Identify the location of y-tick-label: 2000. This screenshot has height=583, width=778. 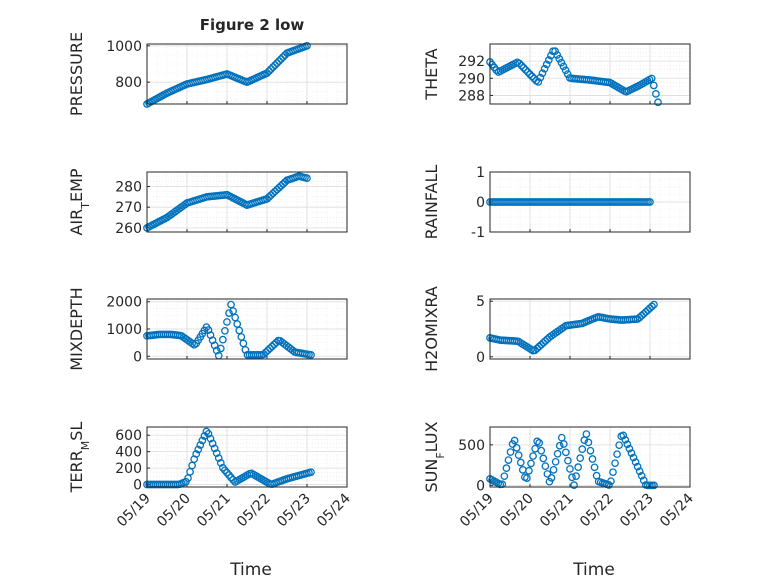
(124, 303).